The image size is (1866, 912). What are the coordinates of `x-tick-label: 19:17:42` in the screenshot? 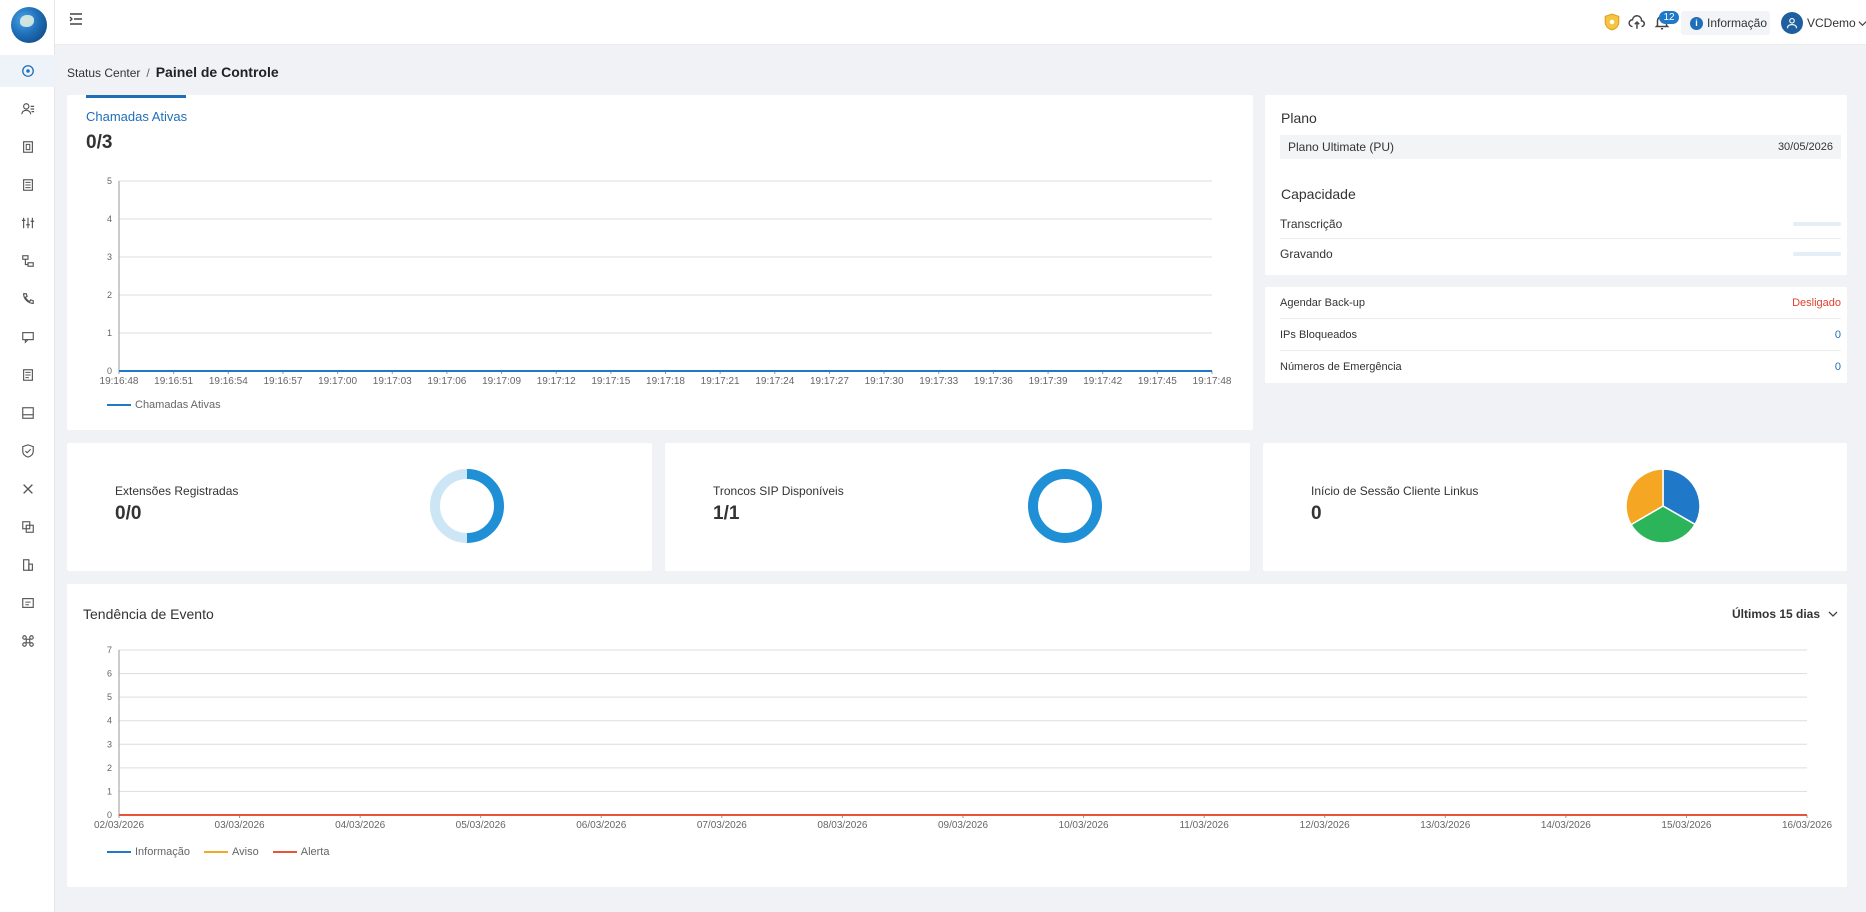 It's located at (1102, 381).